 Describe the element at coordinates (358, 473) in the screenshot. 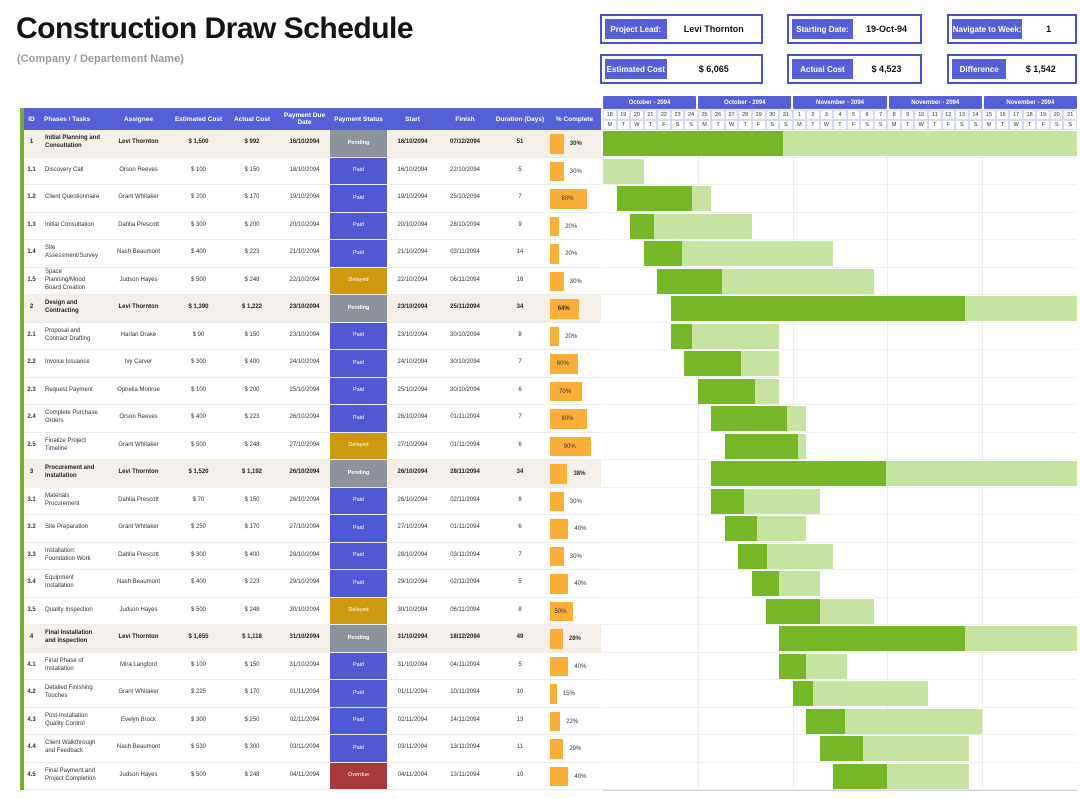

I see `cell-payment-status: Pending` at that location.